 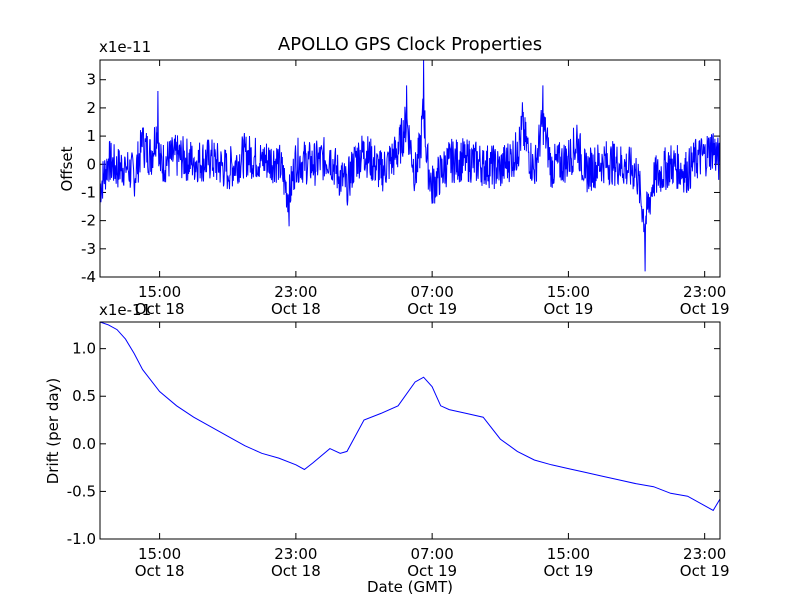 What do you see at coordinates (88, 192) in the screenshot?
I see `offset-y-tick-label: -1` at bounding box center [88, 192].